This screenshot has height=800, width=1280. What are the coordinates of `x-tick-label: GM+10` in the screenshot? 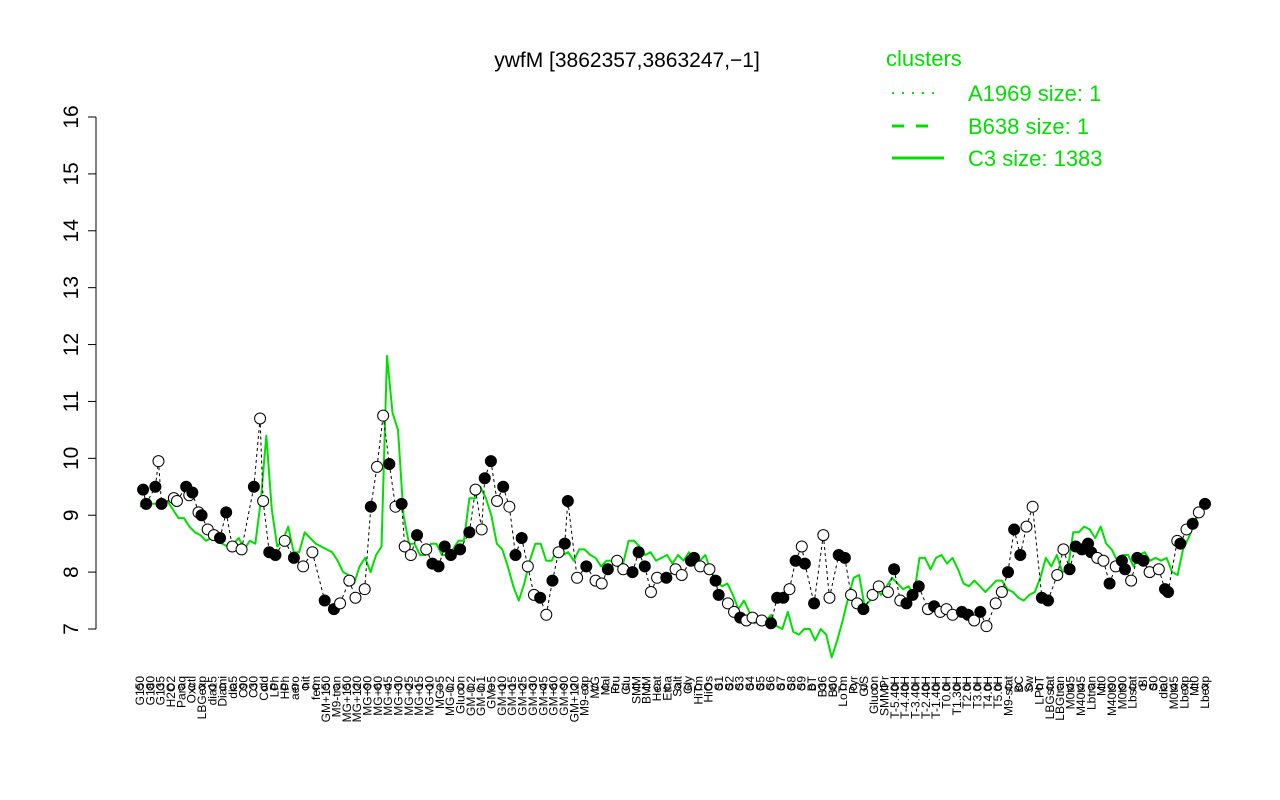 It's located at (502, 696).